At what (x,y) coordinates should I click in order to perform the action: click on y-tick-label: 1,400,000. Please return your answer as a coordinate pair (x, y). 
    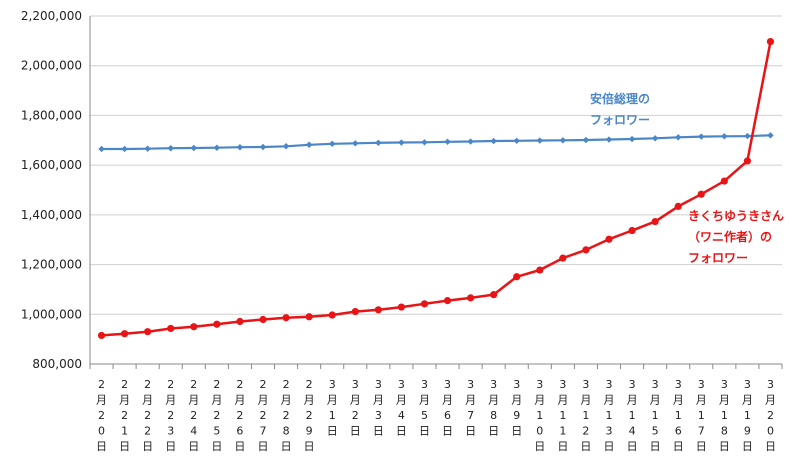
    Looking at the image, I should click on (51, 215).